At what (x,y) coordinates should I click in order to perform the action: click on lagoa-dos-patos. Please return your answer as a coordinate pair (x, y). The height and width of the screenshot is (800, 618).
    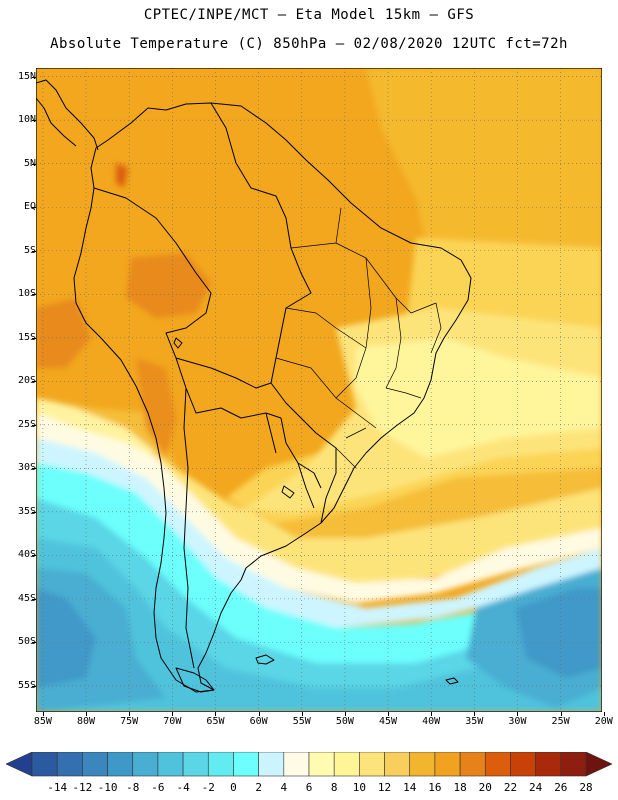
    Looking at the image, I should click on (288, 492).